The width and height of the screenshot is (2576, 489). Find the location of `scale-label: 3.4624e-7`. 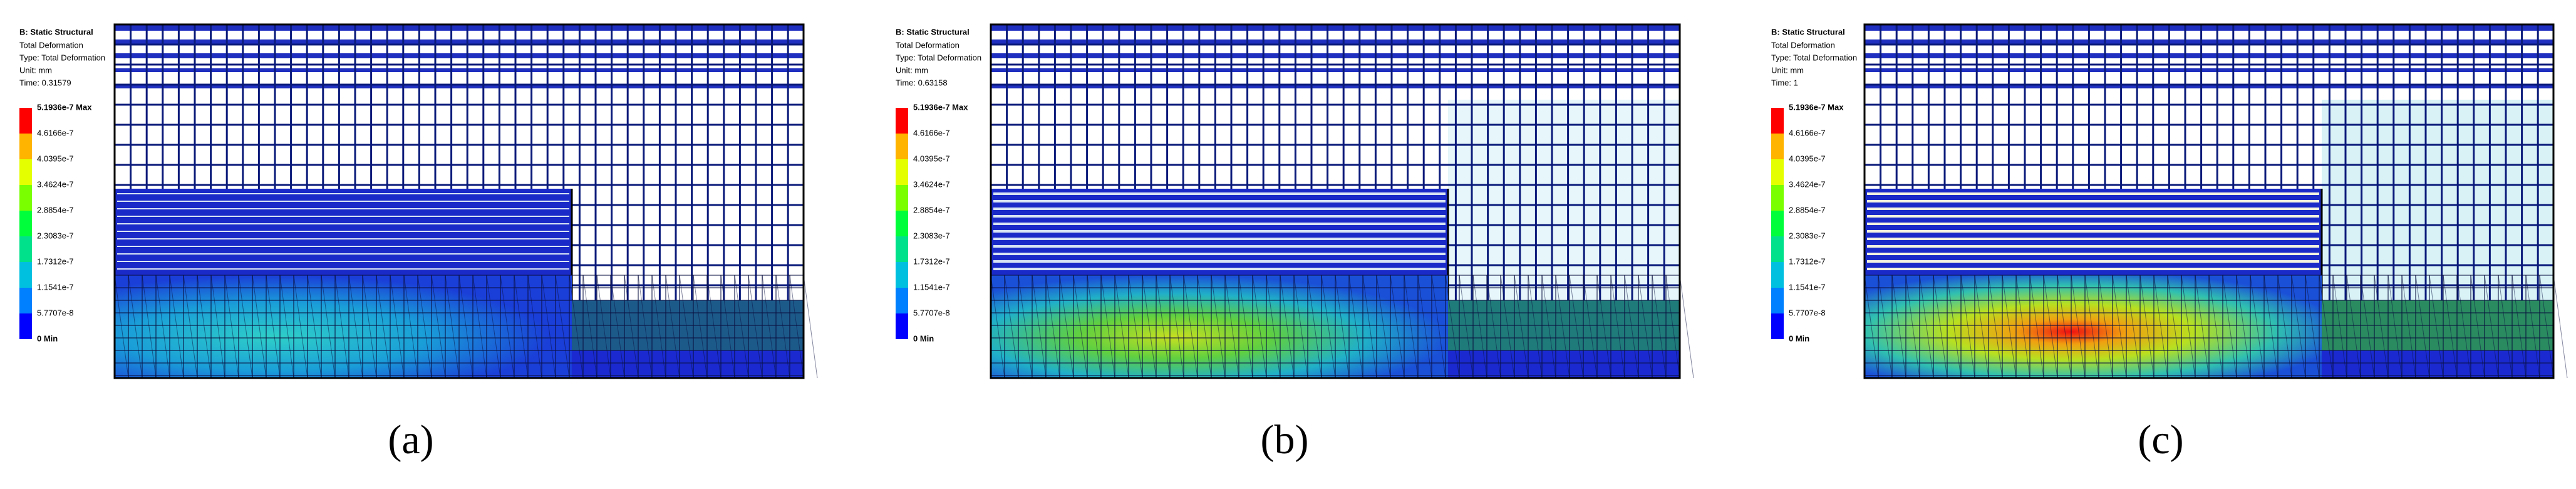

scale-label: 3.4624e-7 is located at coordinates (931, 184).